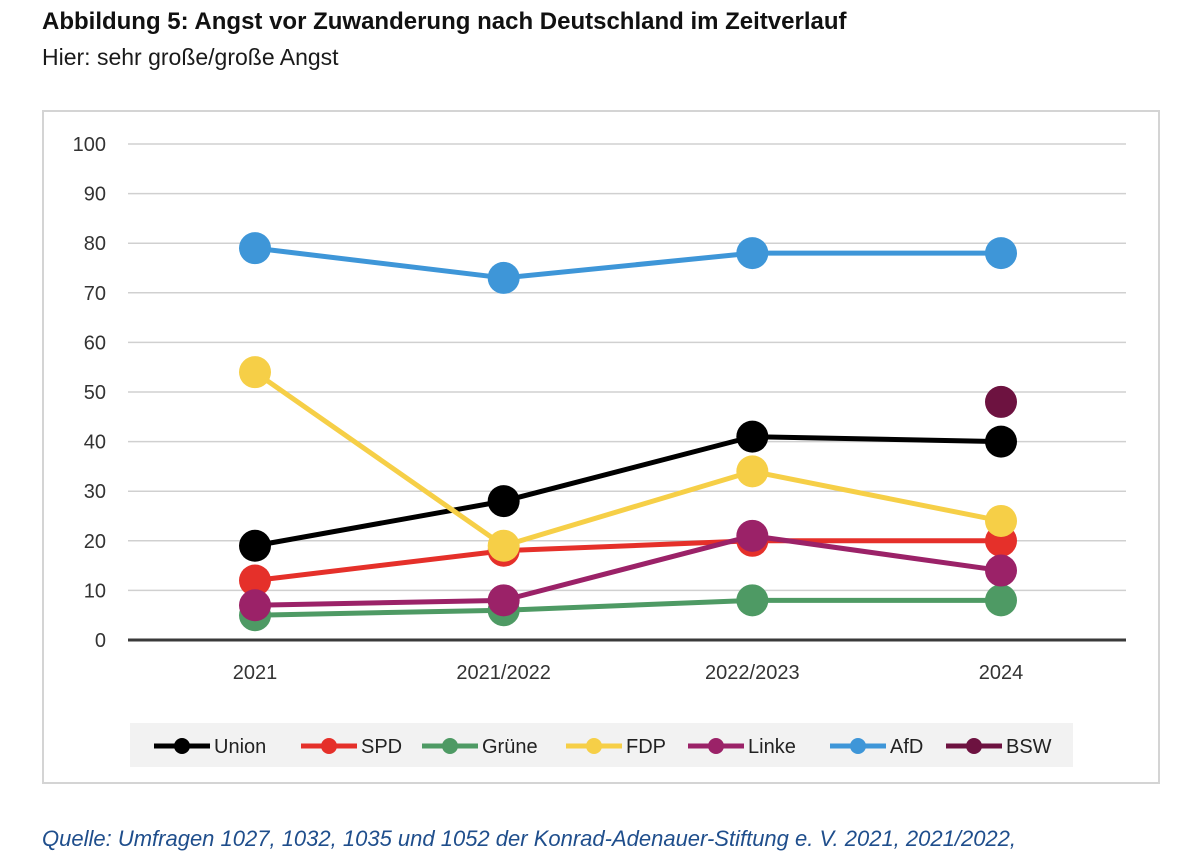 The height and width of the screenshot is (863, 1200). What do you see at coordinates (1029, 747) in the screenshot?
I see `legend-label: BSW` at bounding box center [1029, 747].